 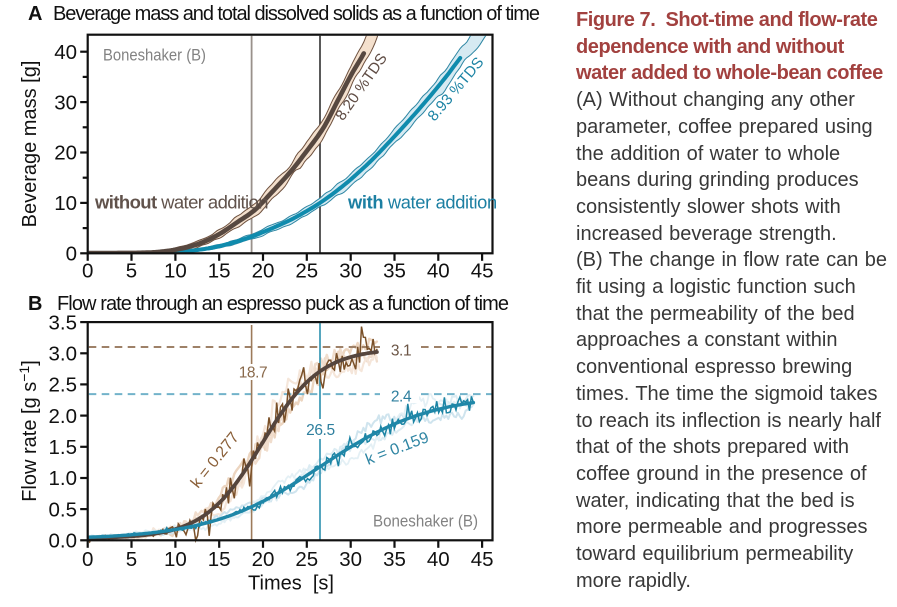 I want to click on svg-text: 26.5, so click(x=320, y=430).